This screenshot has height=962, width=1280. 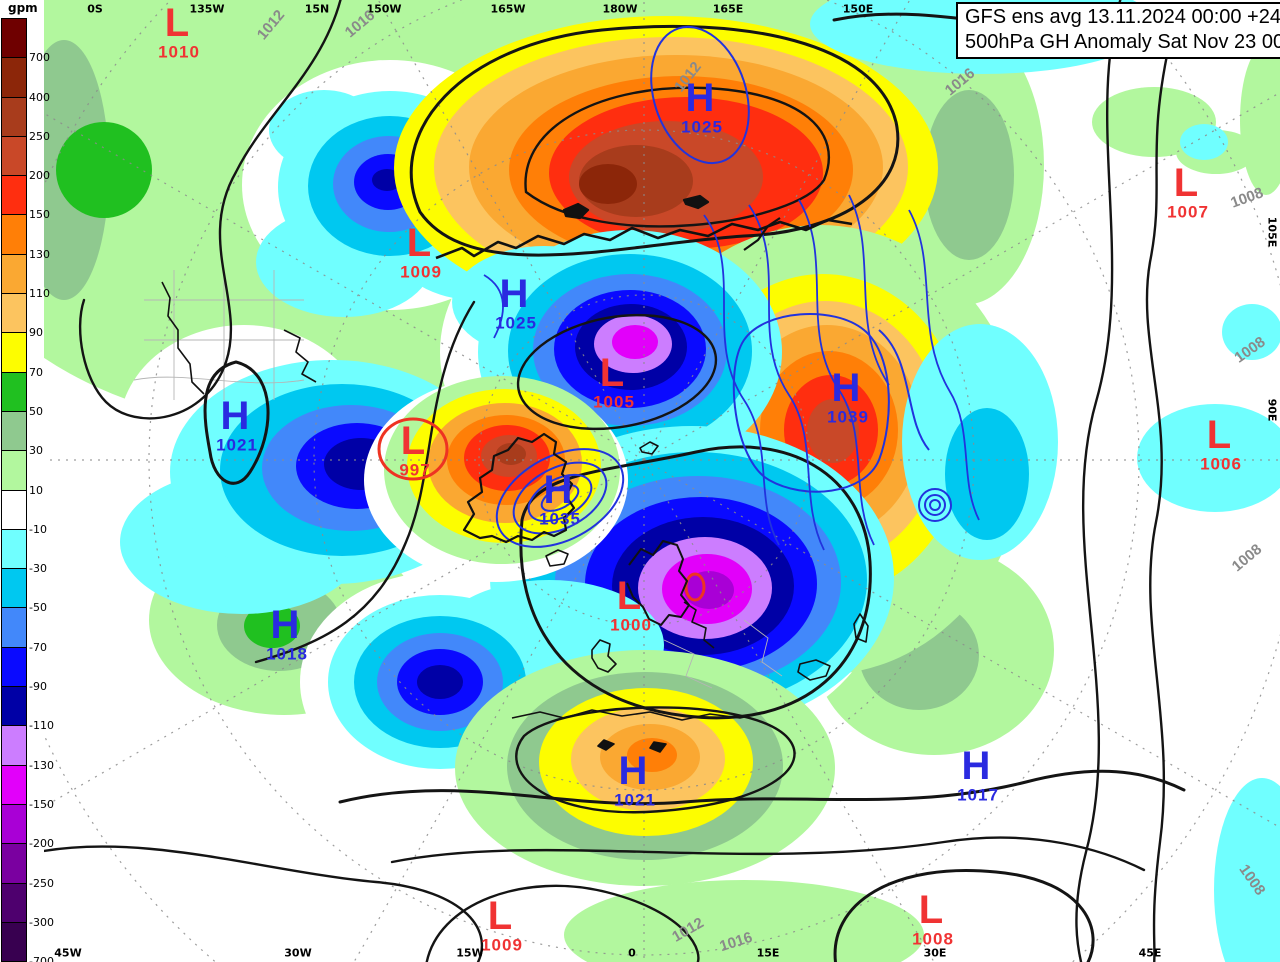 What do you see at coordinates (39, 254) in the screenshot?
I see `legend-value: 130` at bounding box center [39, 254].